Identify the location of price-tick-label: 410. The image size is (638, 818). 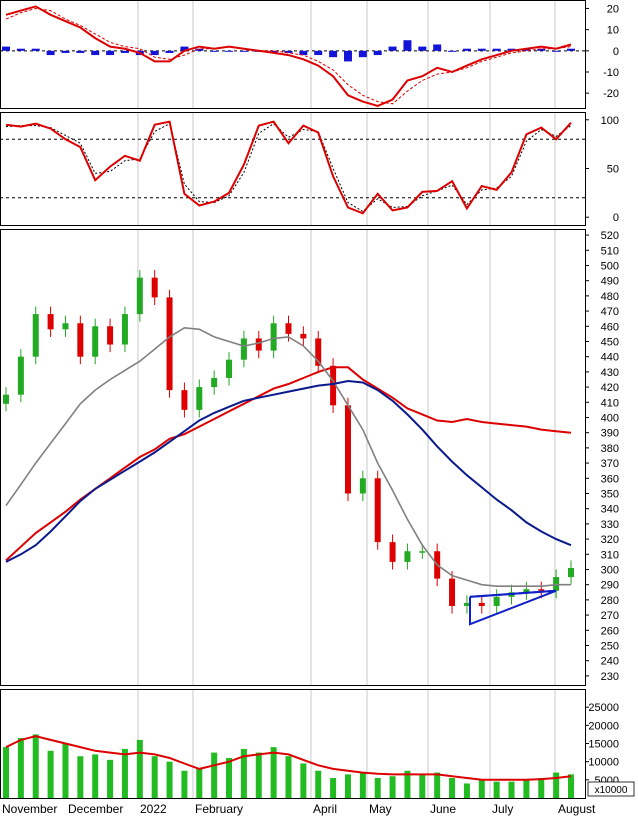
(610, 403).